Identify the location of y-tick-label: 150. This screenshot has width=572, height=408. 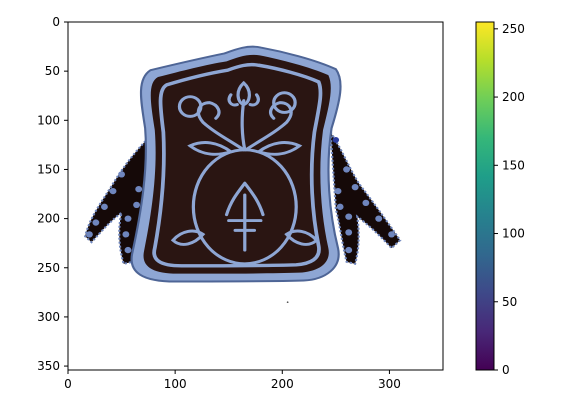
(48, 169).